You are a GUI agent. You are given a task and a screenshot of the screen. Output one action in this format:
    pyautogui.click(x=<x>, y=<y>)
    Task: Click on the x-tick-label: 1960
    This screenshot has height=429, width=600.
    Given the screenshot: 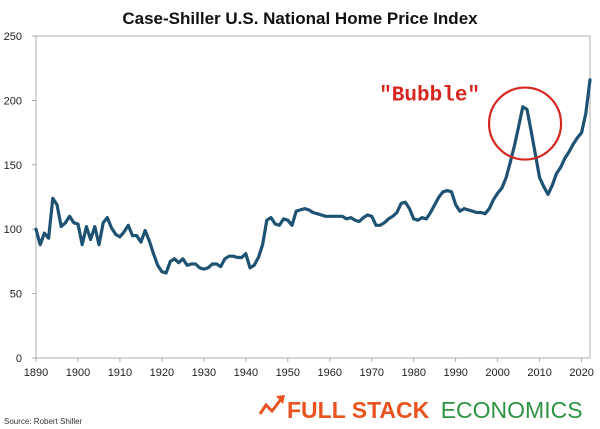 What is the action you would take?
    pyautogui.click(x=330, y=373)
    